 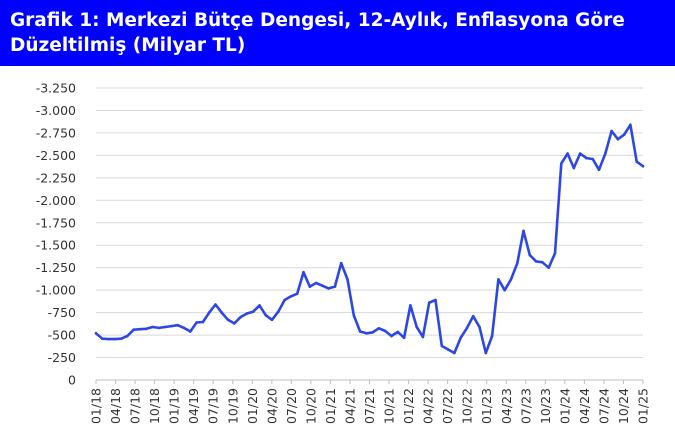 What do you see at coordinates (506, 406) in the screenshot?
I see `x-tick-label: 04/23` at bounding box center [506, 406].